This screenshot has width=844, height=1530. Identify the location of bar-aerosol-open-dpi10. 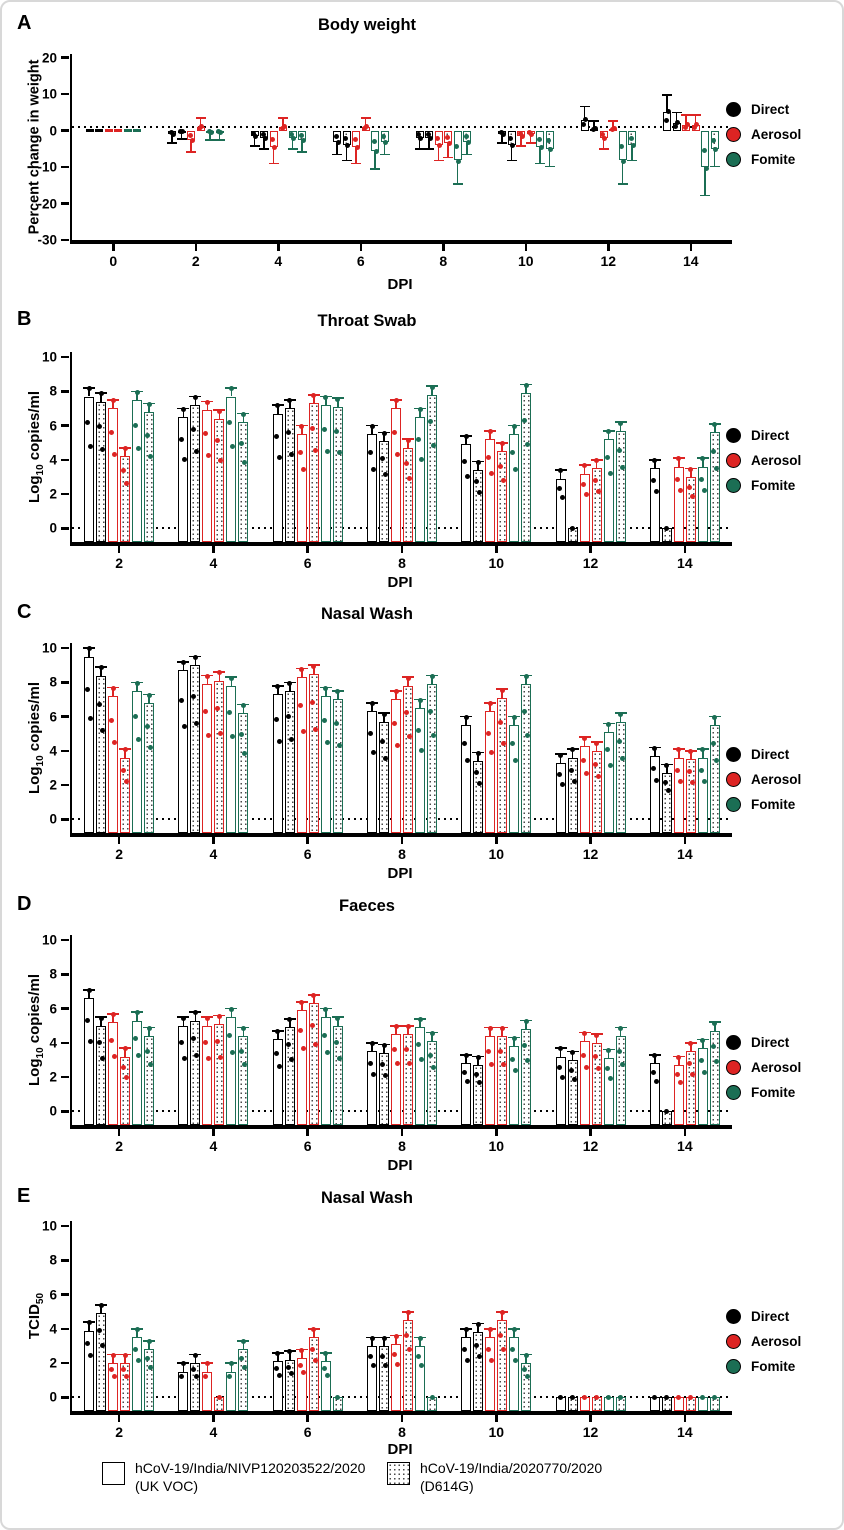
(490, 772).